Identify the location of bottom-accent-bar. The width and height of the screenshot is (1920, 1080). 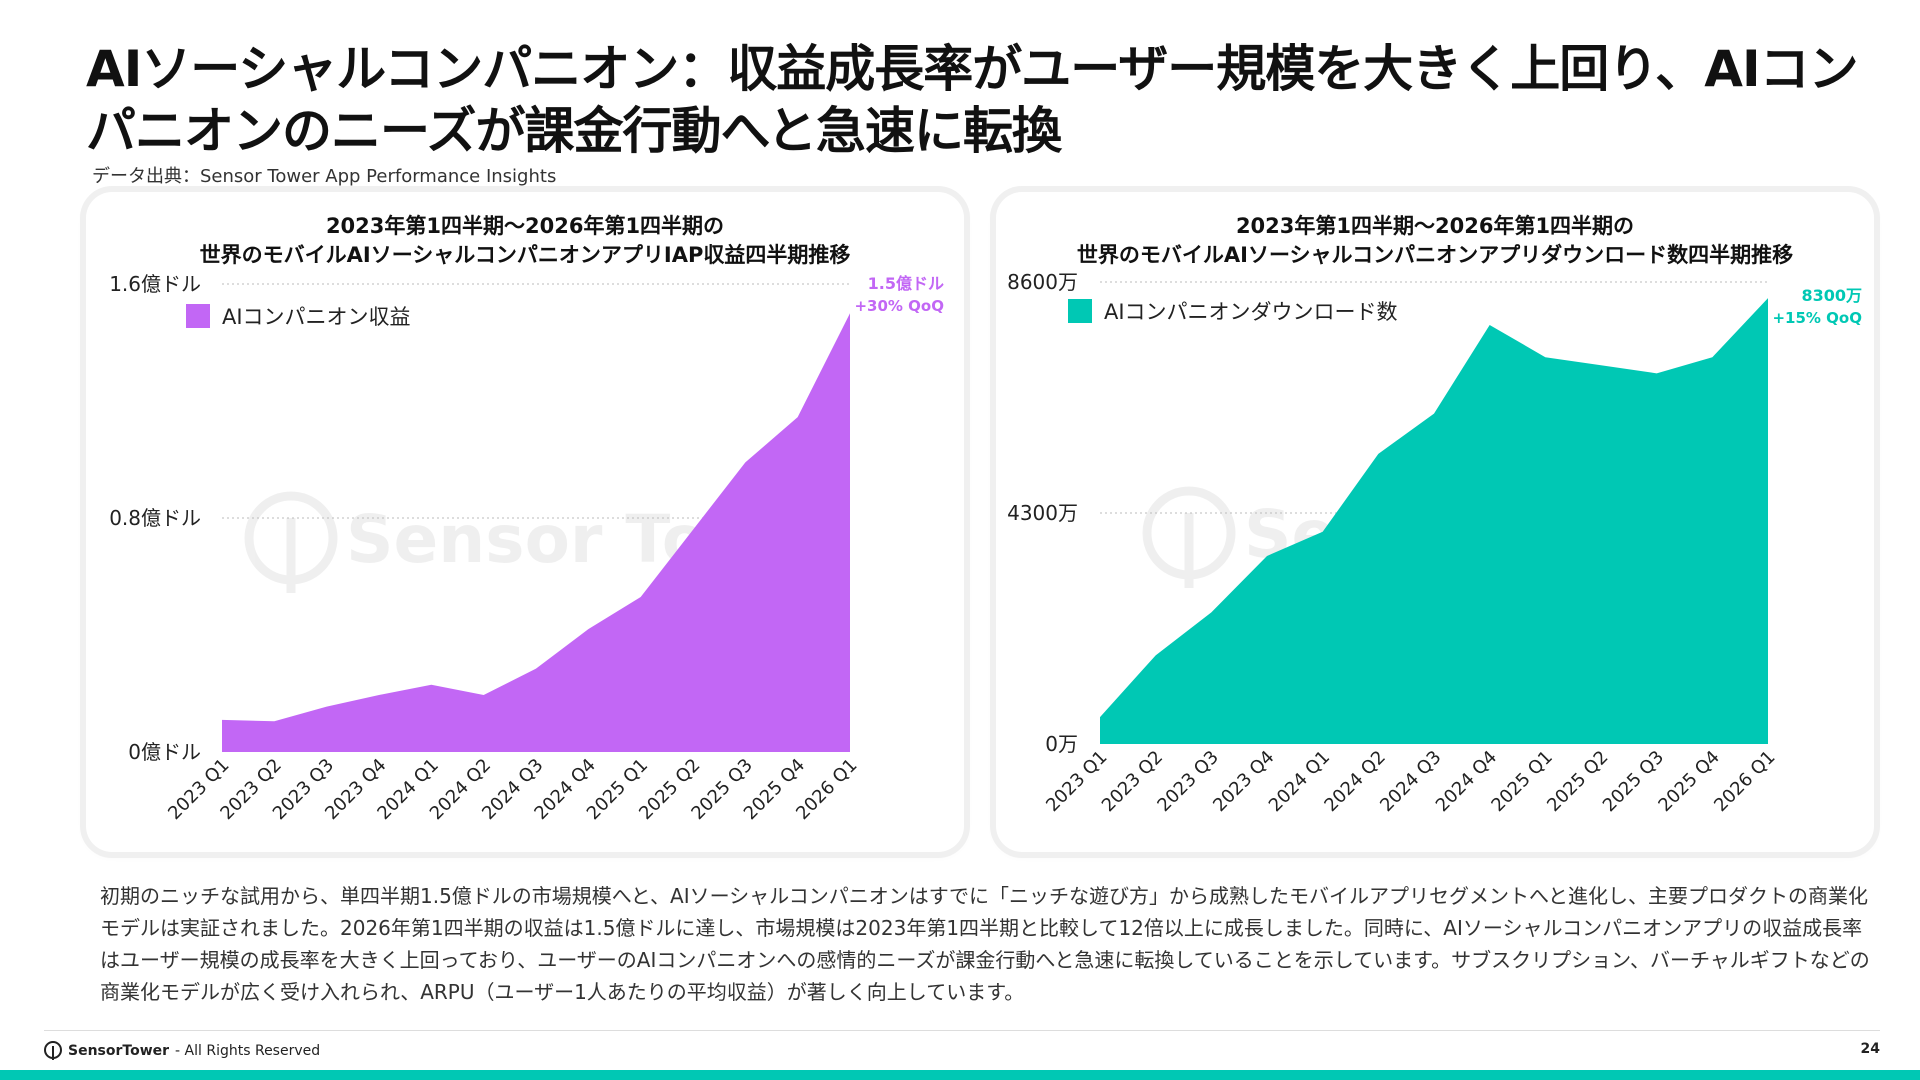
(960, 1075).